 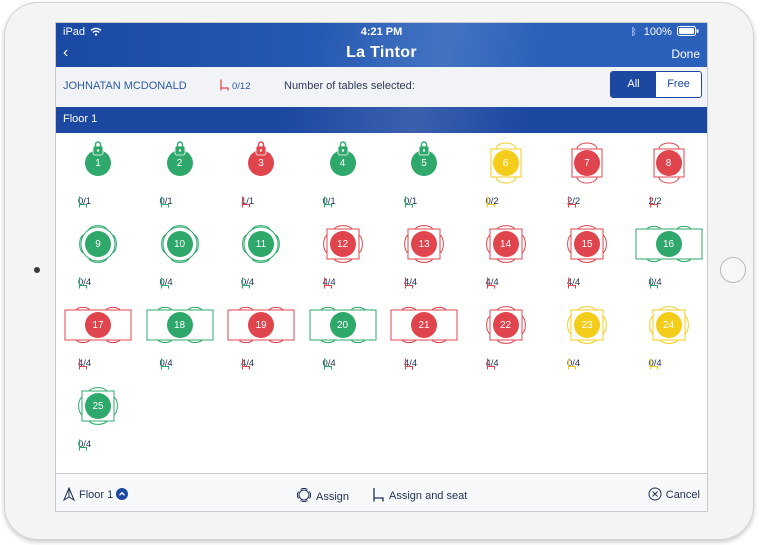 What do you see at coordinates (667, 254) in the screenshot?
I see `table-16: 16 0/4` at bounding box center [667, 254].